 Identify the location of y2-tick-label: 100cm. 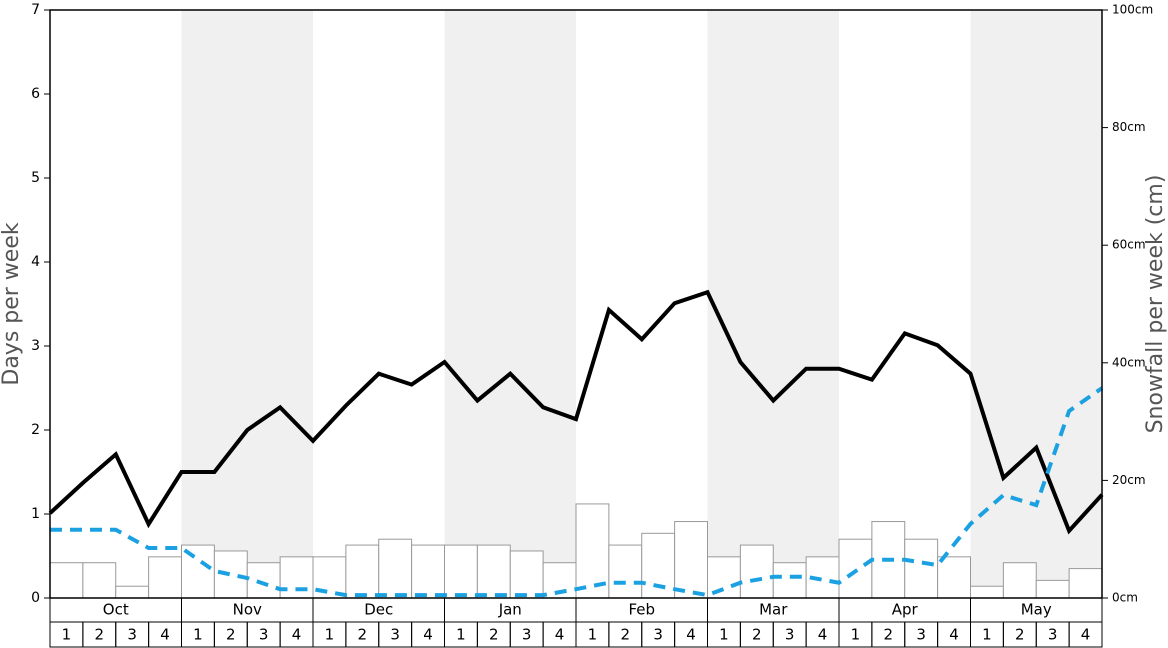
(1132, 10).